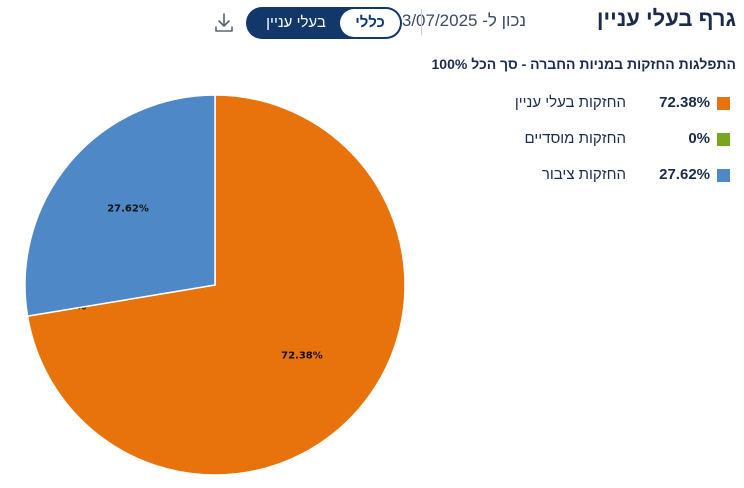 The width and height of the screenshot is (744, 488). I want to click on legend-value: 0%, so click(699, 138).